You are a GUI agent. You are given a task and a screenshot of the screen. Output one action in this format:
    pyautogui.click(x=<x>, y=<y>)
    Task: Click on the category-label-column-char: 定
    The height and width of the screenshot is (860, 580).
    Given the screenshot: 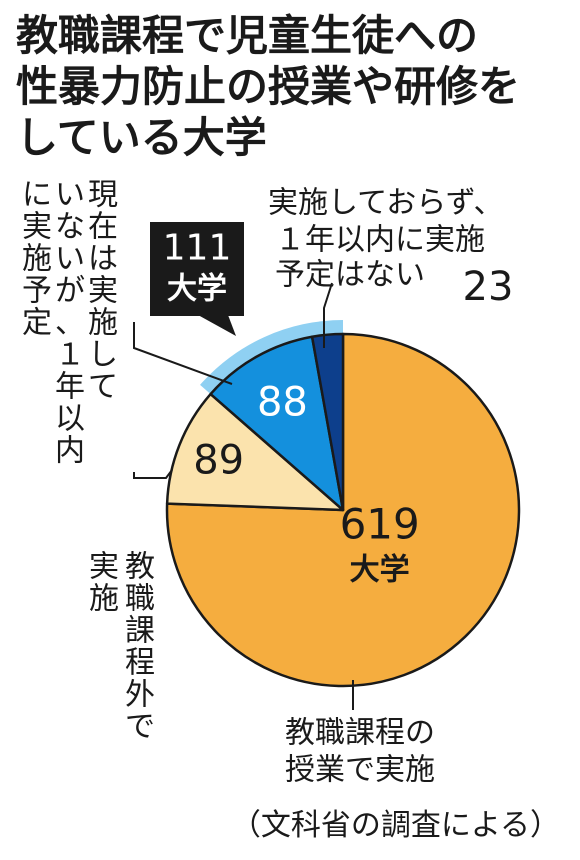 What is the action you would take?
    pyautogui.click(x=37, y=323)
    